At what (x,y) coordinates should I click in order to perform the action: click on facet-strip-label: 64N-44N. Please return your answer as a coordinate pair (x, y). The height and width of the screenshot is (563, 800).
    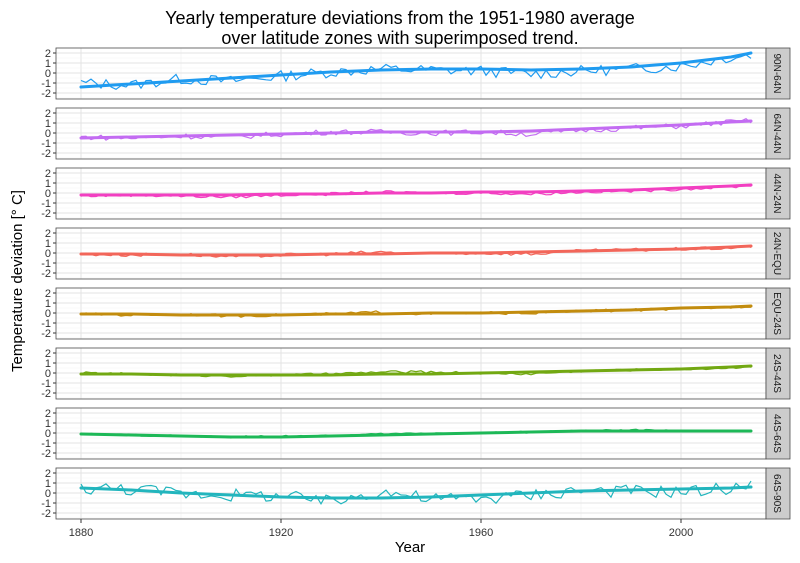
    Looking at the image, I should click on (776, 133).